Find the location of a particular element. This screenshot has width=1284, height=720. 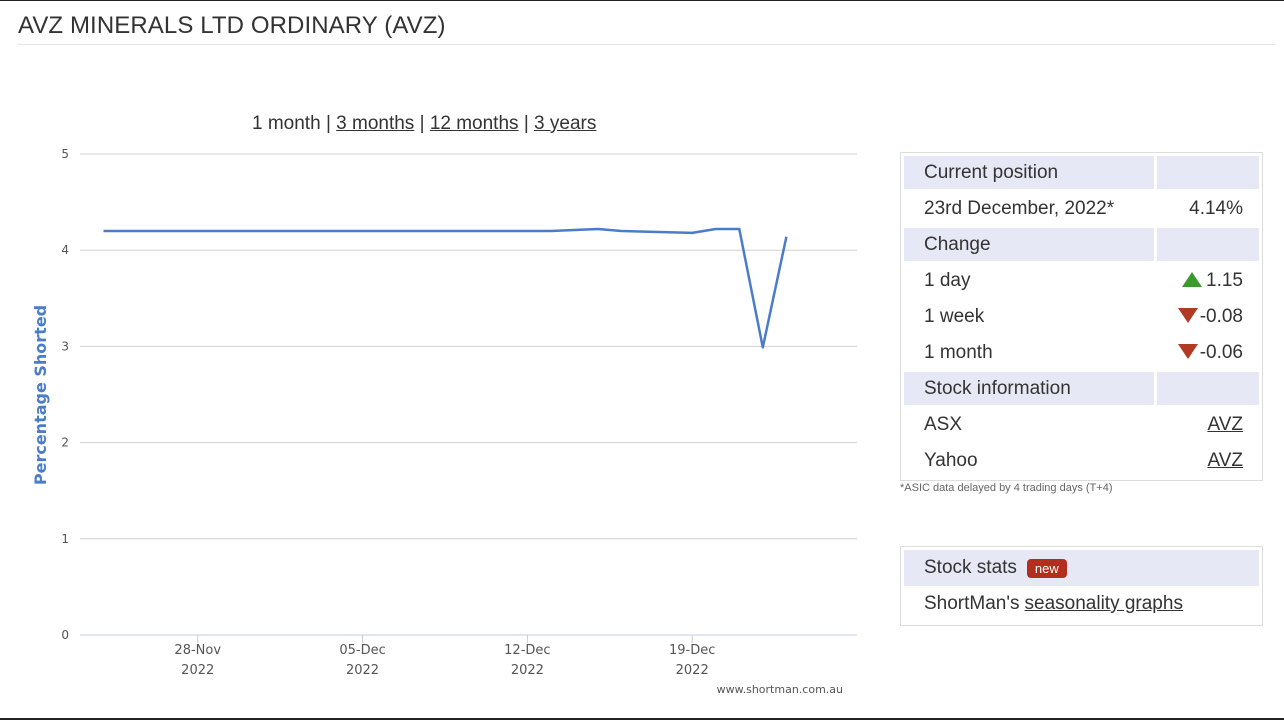

asx-label: ASX is located at coordinates (943, 424).